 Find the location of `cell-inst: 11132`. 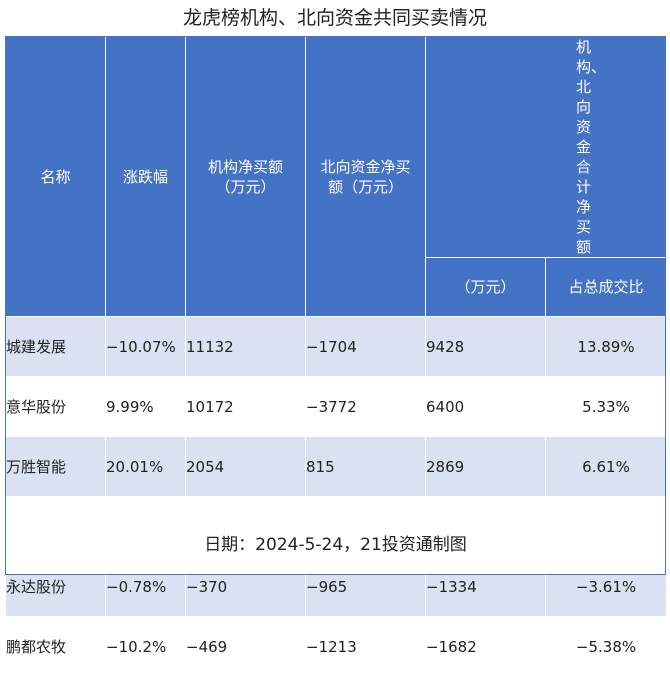

cell-inst: 11132 is located at coordinates (245, 346).